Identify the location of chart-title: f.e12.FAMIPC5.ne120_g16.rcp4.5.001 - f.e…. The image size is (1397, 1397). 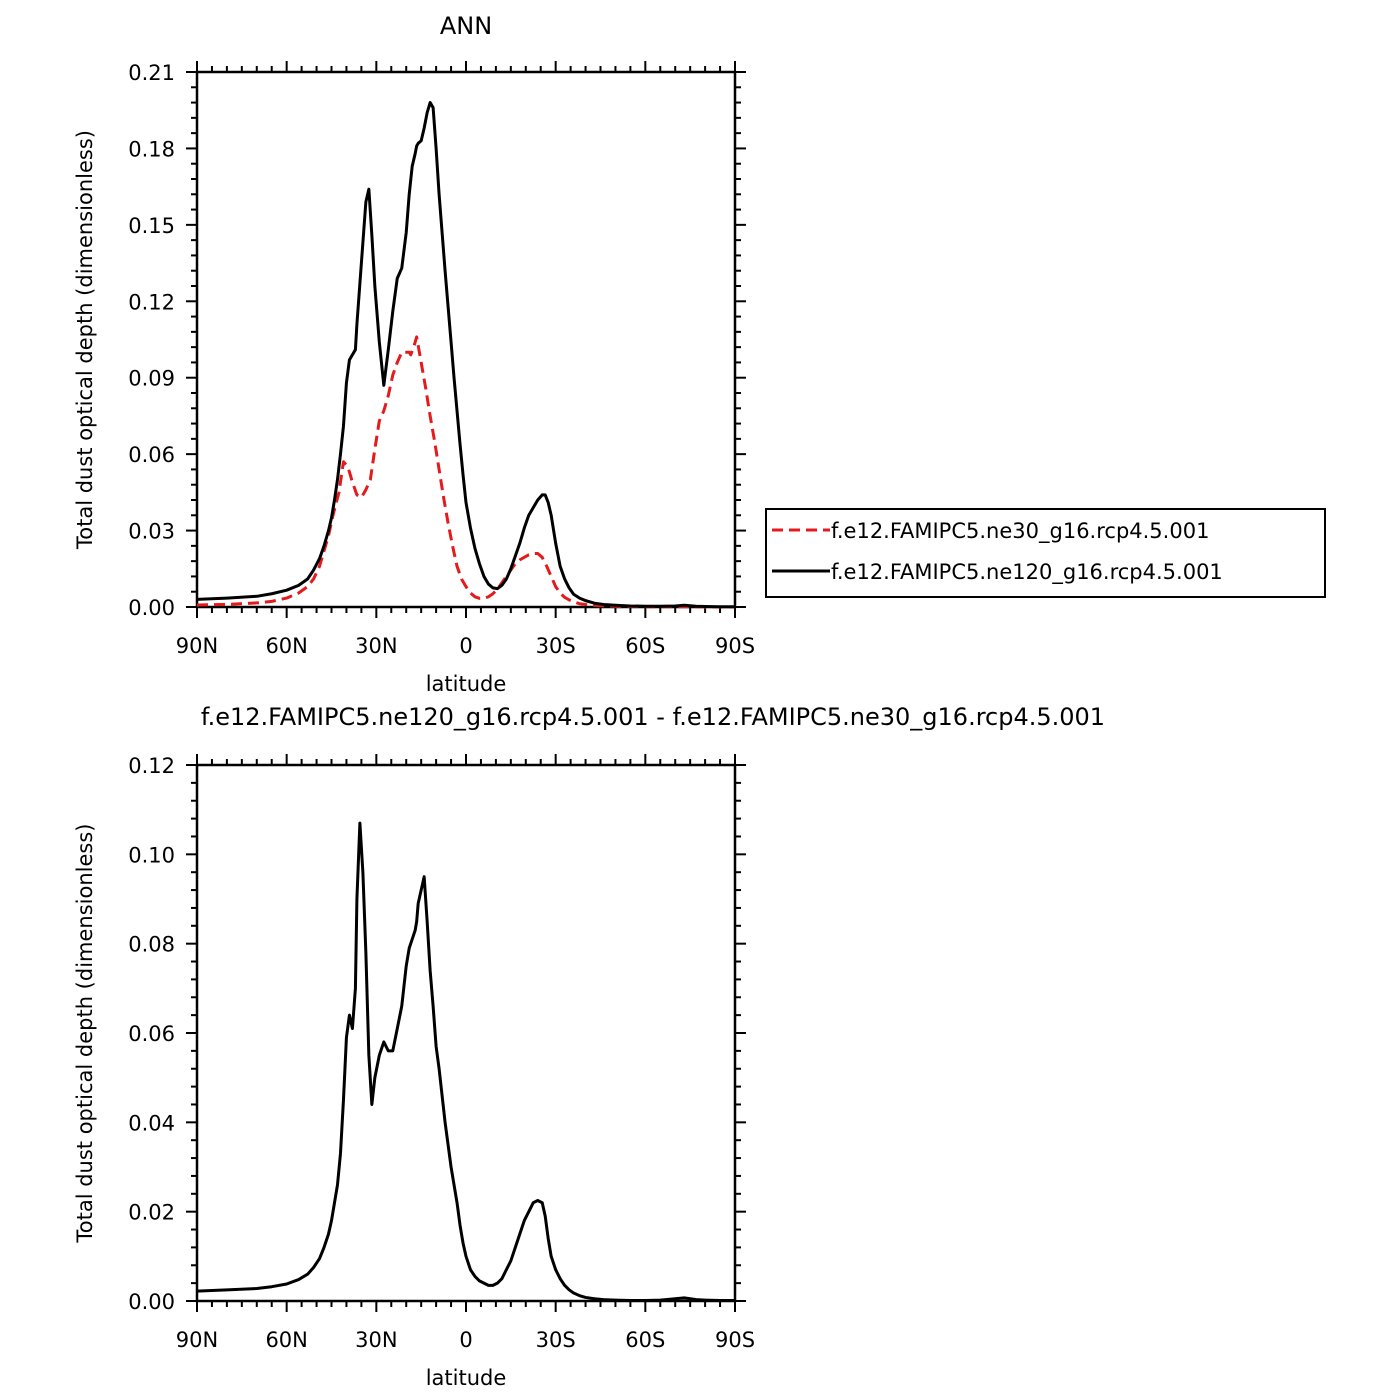
(653, 717).